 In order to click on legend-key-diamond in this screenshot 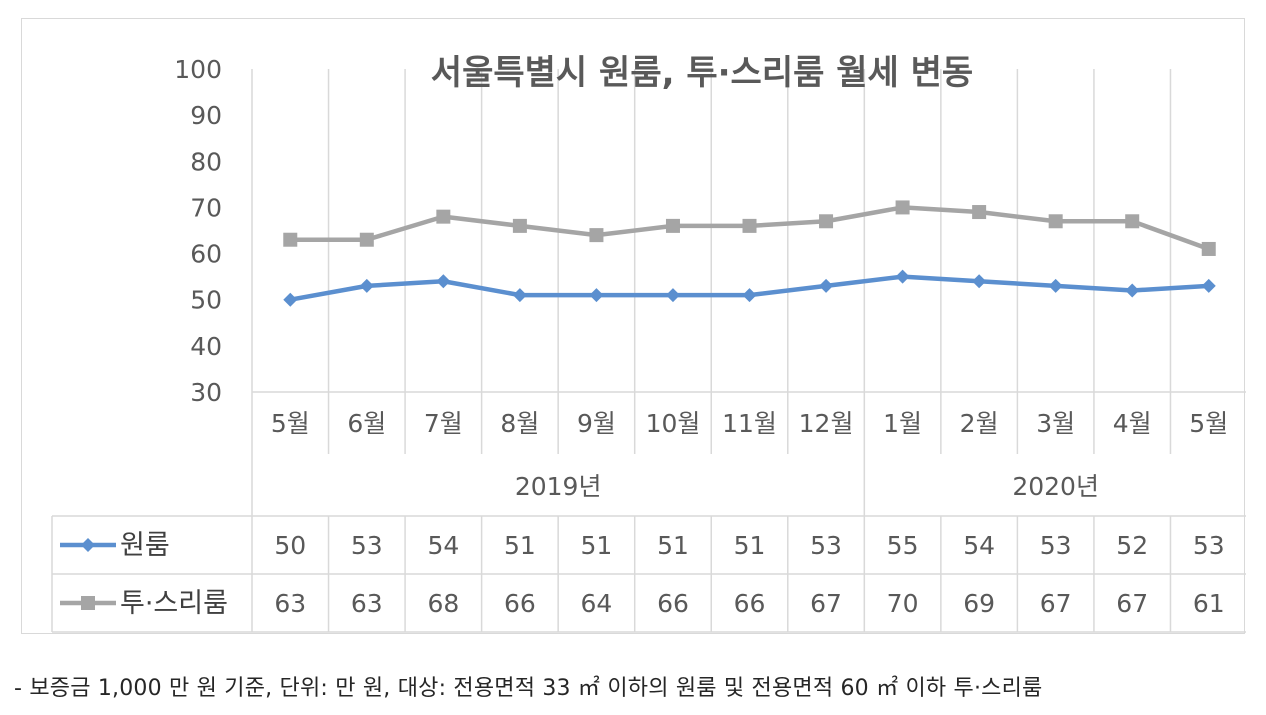, I will do `click(88, 545)`.